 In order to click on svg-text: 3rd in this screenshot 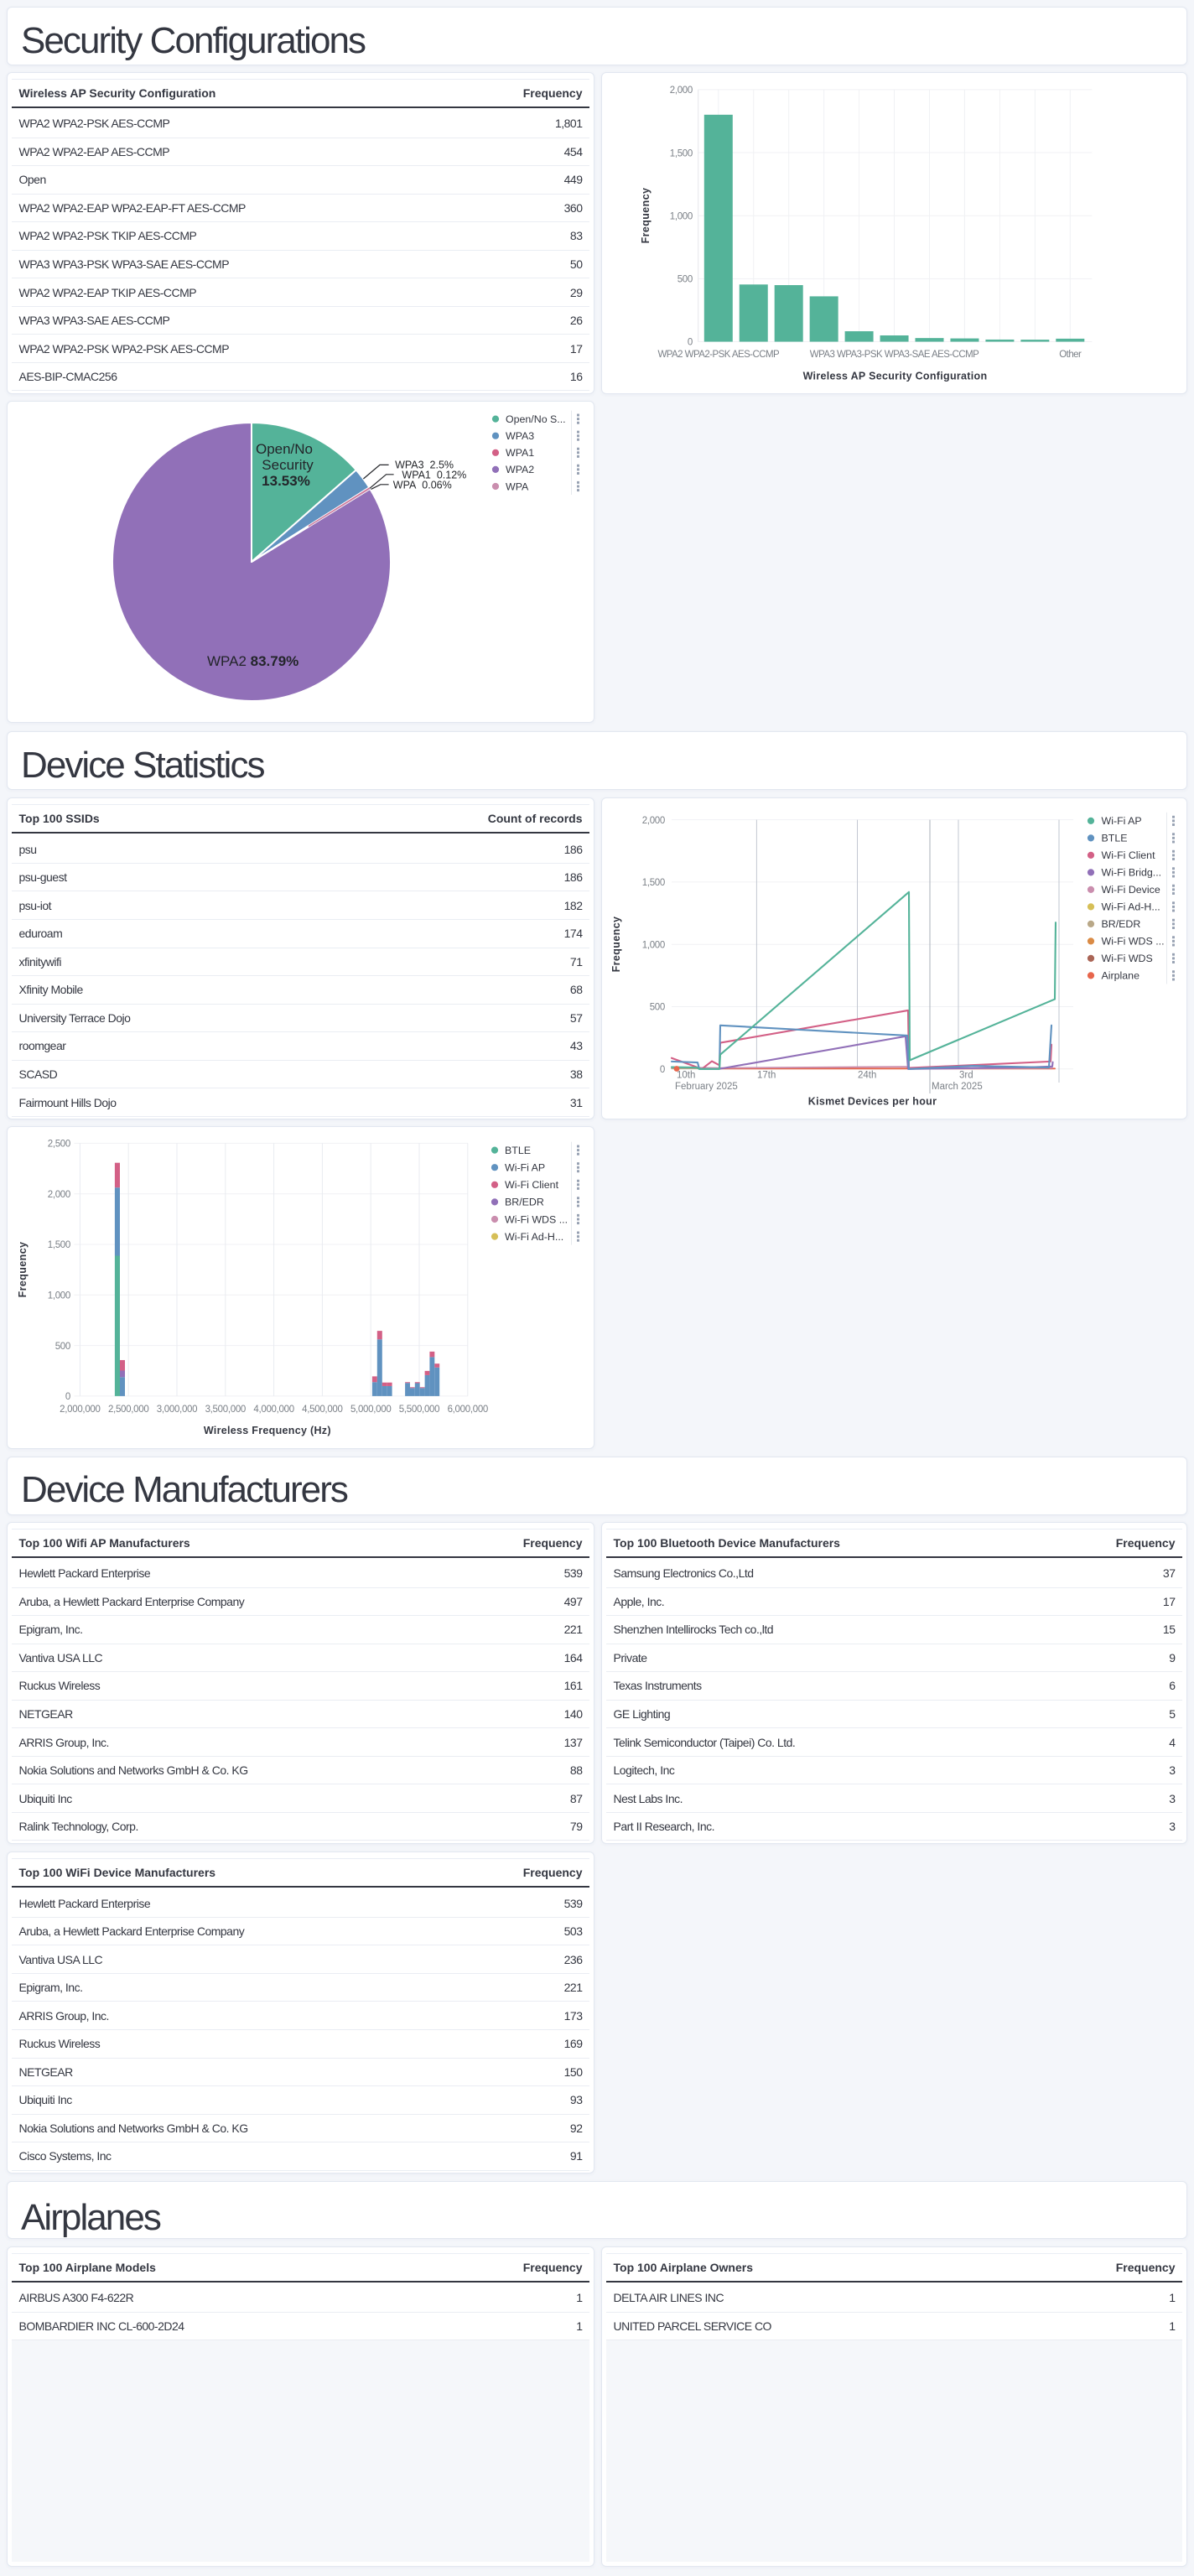, I will do `click(966, 1076)`.